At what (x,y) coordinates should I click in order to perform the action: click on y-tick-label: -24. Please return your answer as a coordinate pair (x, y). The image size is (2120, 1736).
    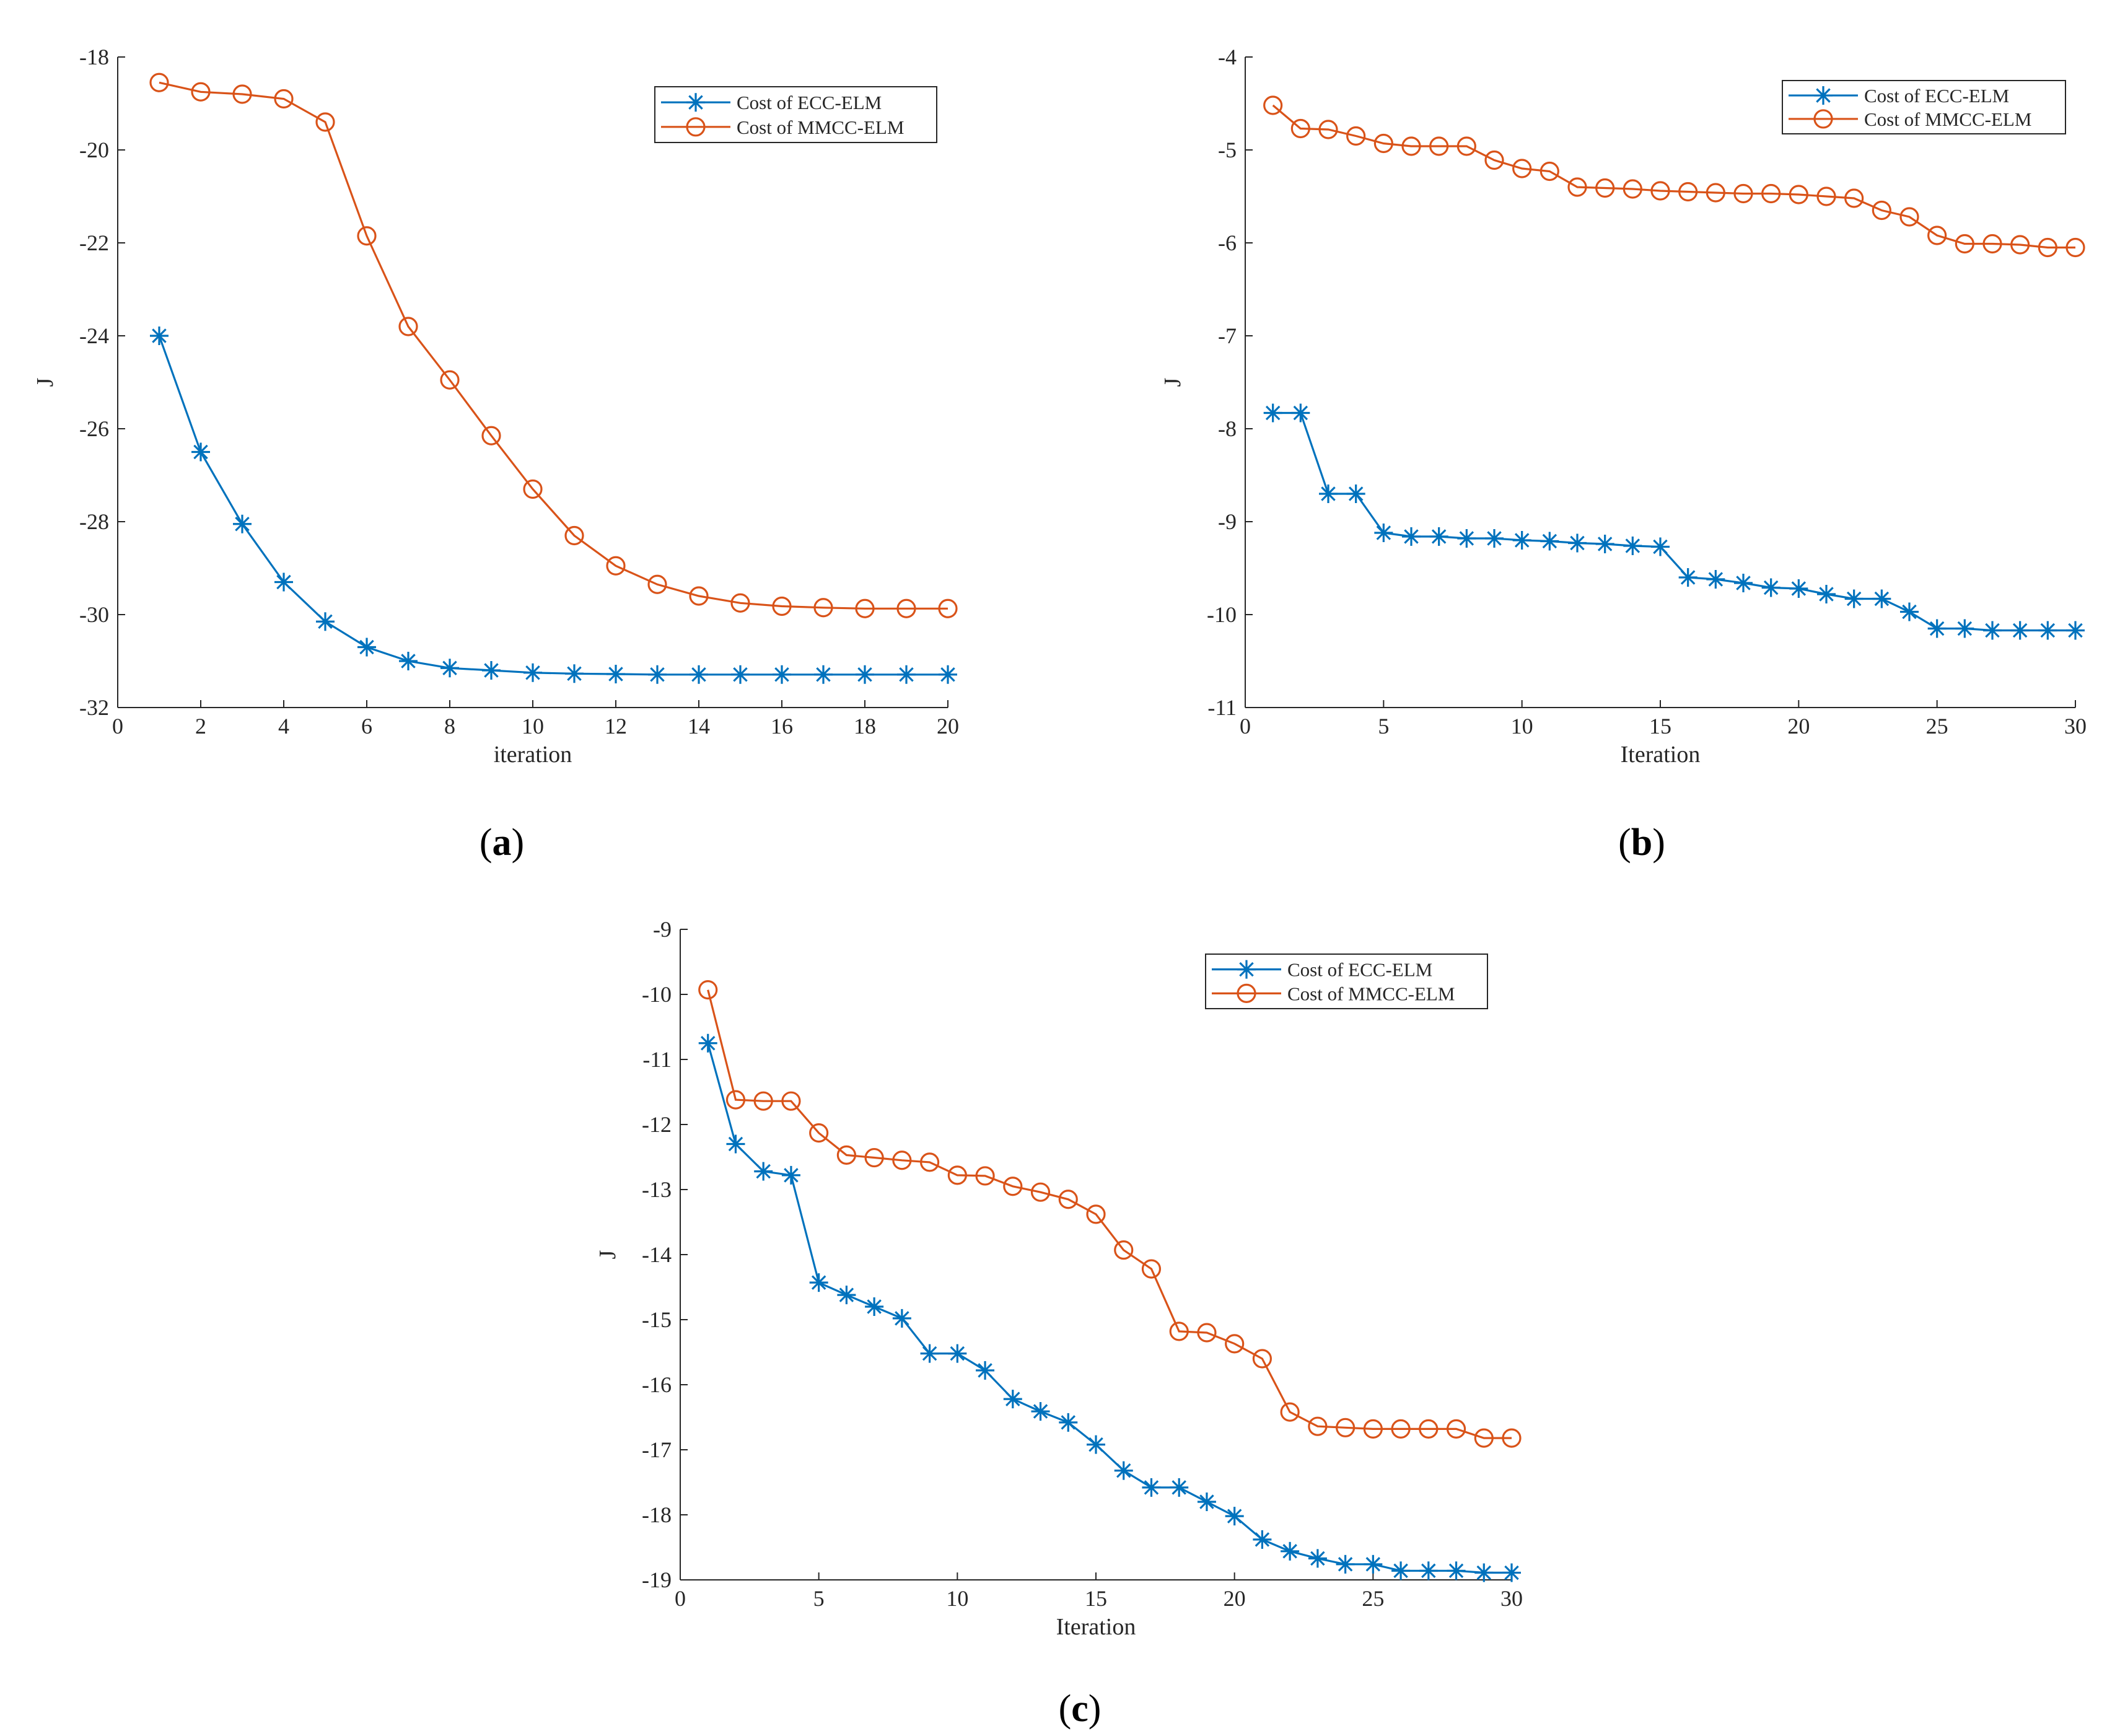
    Looking at the image, I should click on (94, 336).